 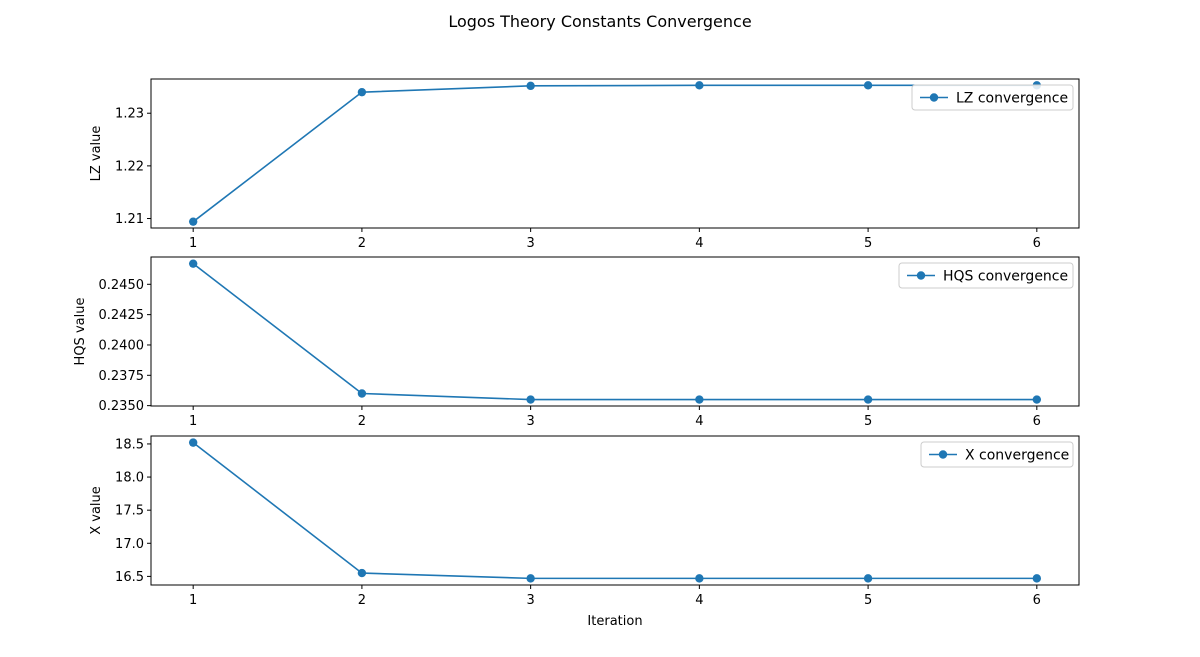 I want to click on legend-label: X convergence, so click(x=1017, y=456).